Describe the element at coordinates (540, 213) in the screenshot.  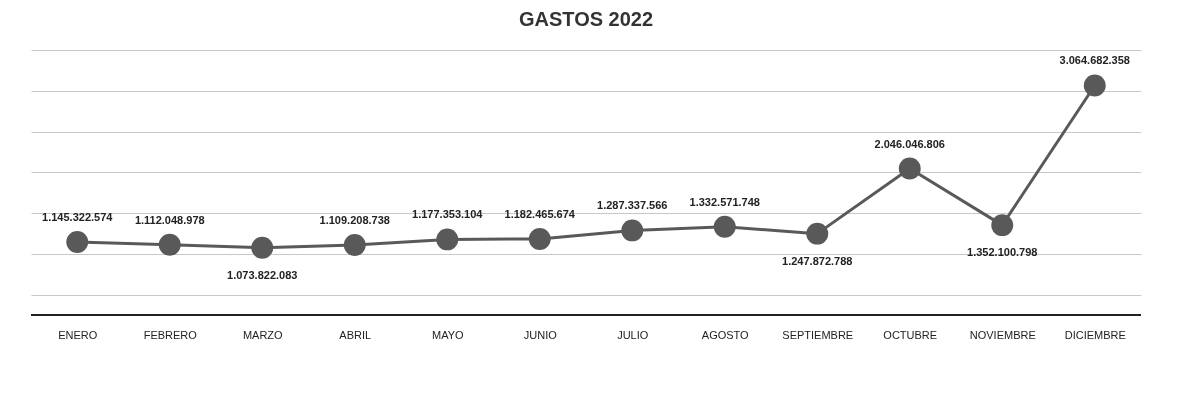
I see `data-label: 1.182.465.674` at that location.